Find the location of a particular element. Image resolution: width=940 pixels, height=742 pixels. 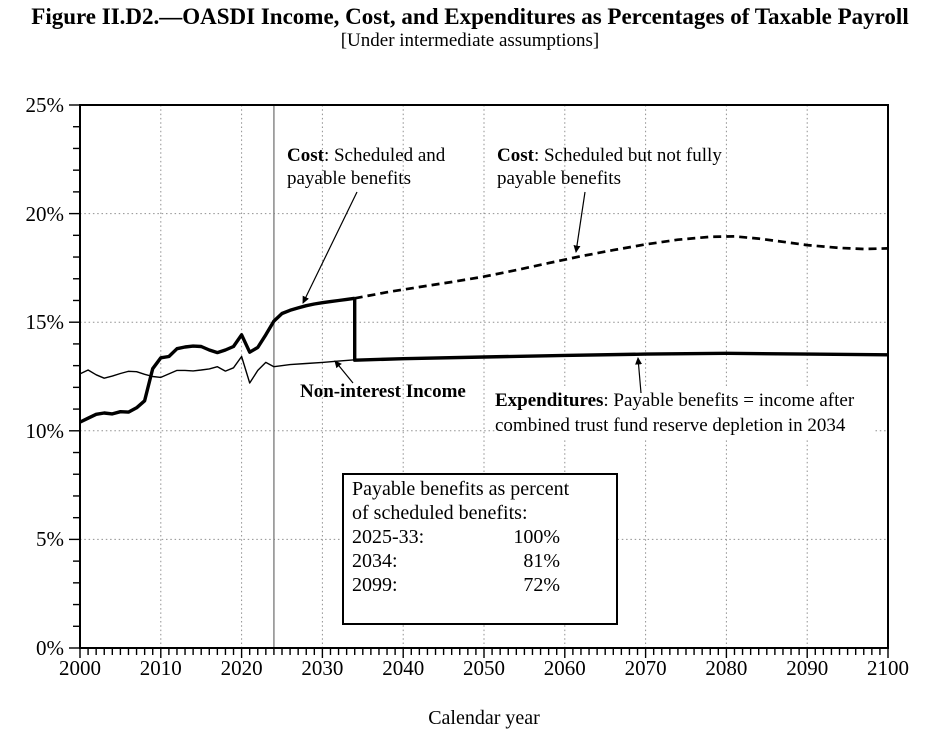

y-tick-label: 25% is located at coordinates (45, 105).